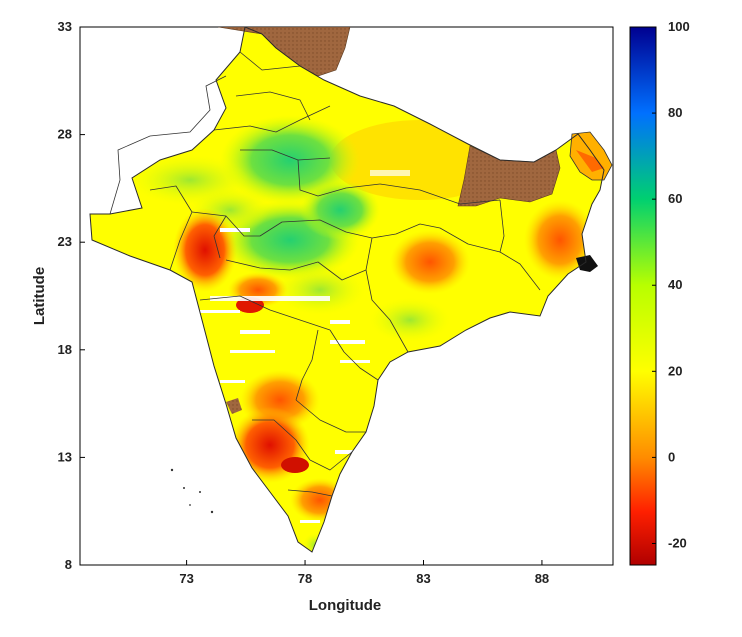 The height and width of the screenshot is (637, 742). I want to click on y-tick-label: 18, so click(65, 349).